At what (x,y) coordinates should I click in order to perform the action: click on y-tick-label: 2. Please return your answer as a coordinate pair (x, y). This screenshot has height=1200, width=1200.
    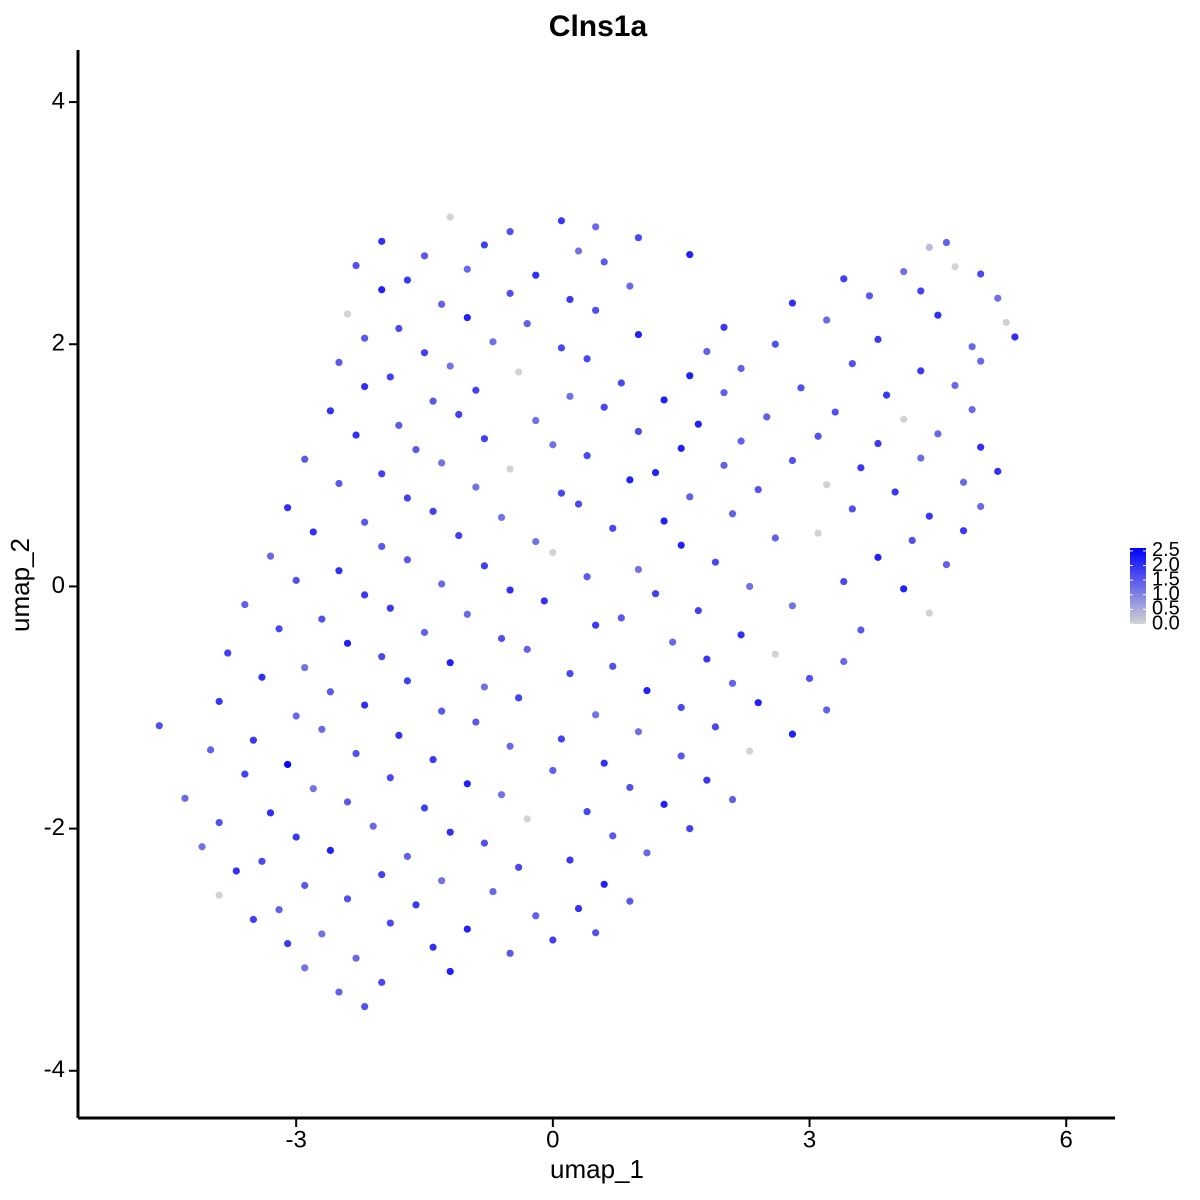
    Looking at the image, I should click on (58, 343).